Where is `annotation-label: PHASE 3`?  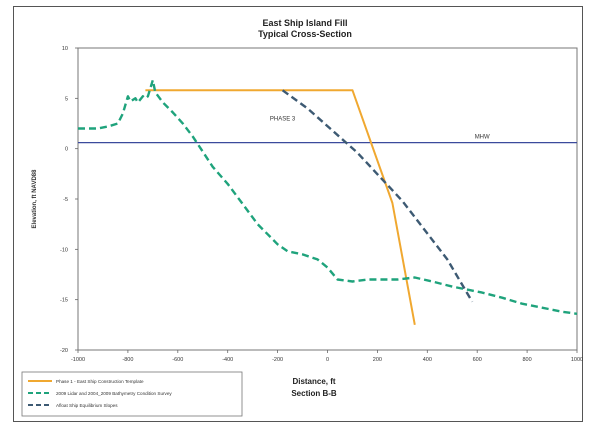
annotation-label: PHASE 3 is located at coordinates (283, 119).